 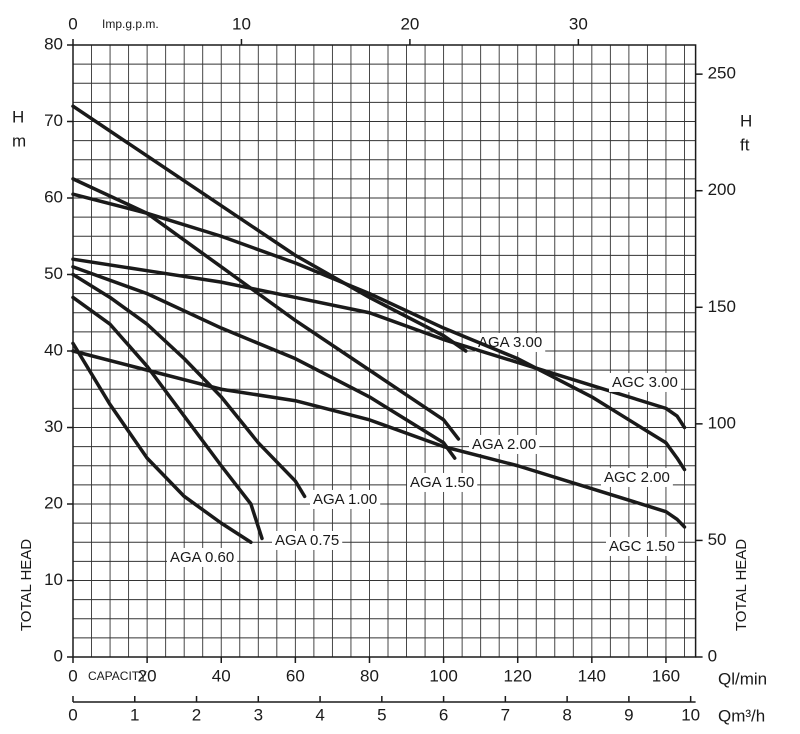 I want to click on y-tick-label: 20, so click(x=53, y=502).